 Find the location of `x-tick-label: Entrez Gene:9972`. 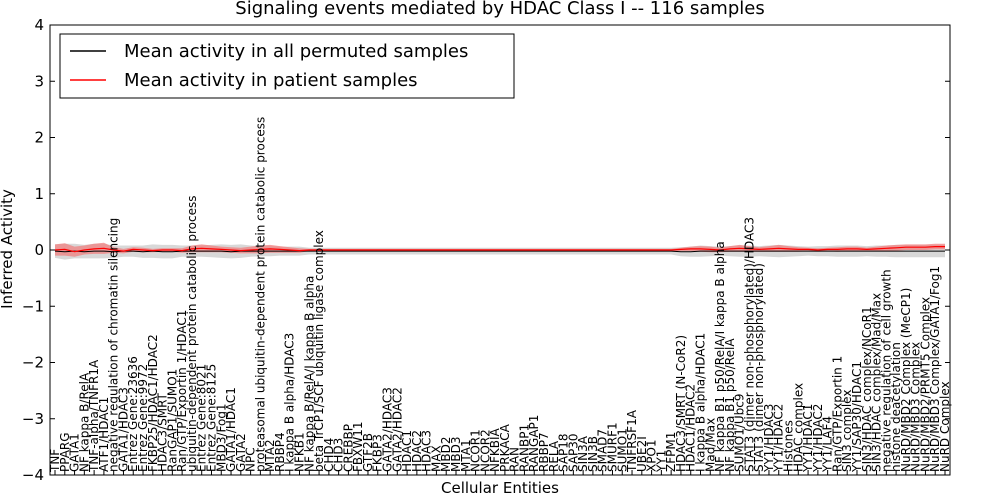

x-tick-label: Entrez Gene:9972 is located at coordinates (143, 418).